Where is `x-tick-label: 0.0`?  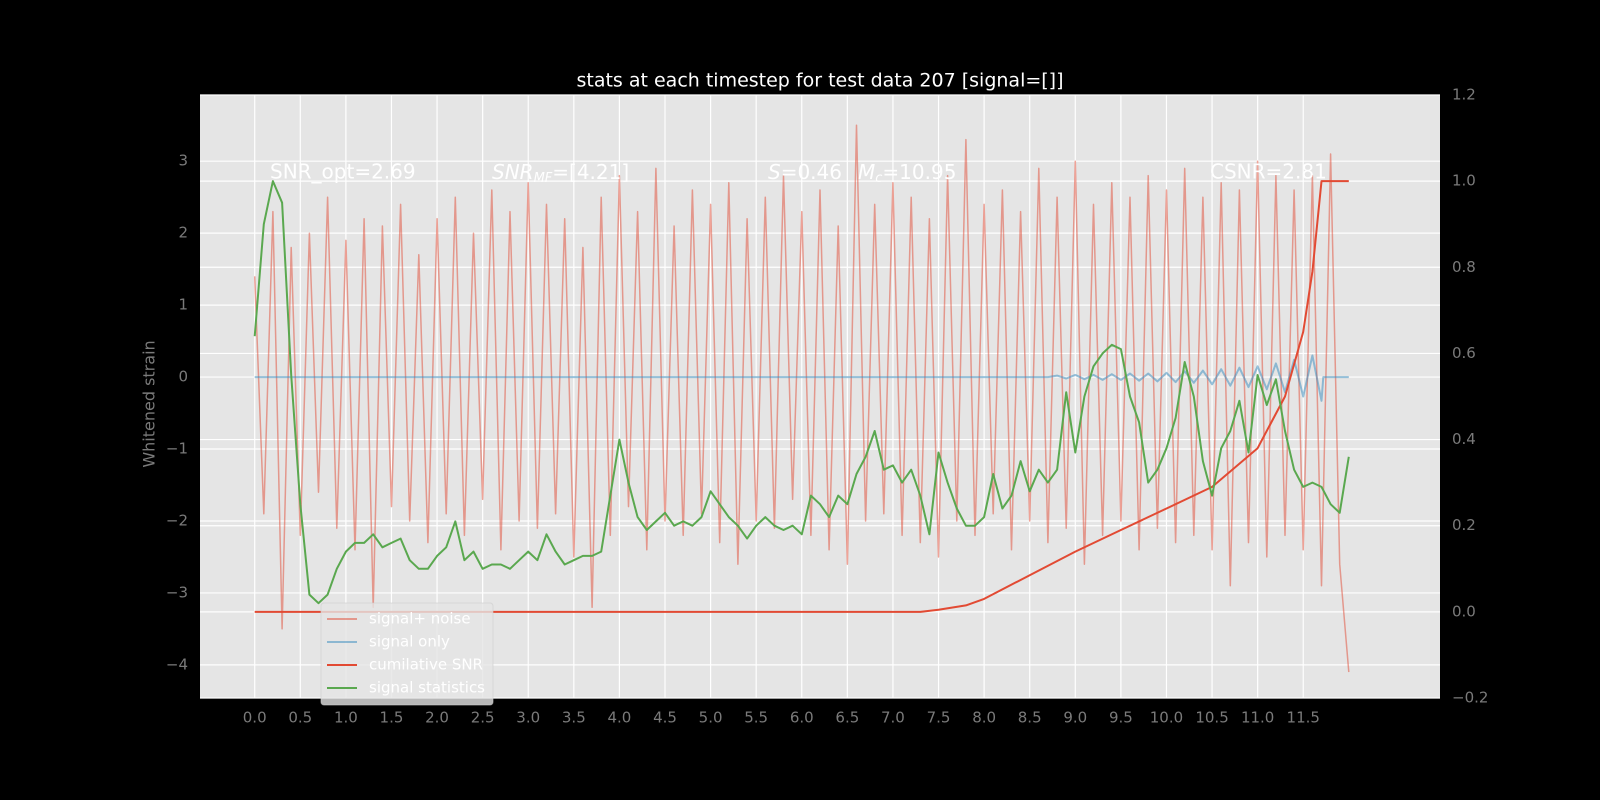 x-tick-label: 0.0 is located at coordinates (255, 718).